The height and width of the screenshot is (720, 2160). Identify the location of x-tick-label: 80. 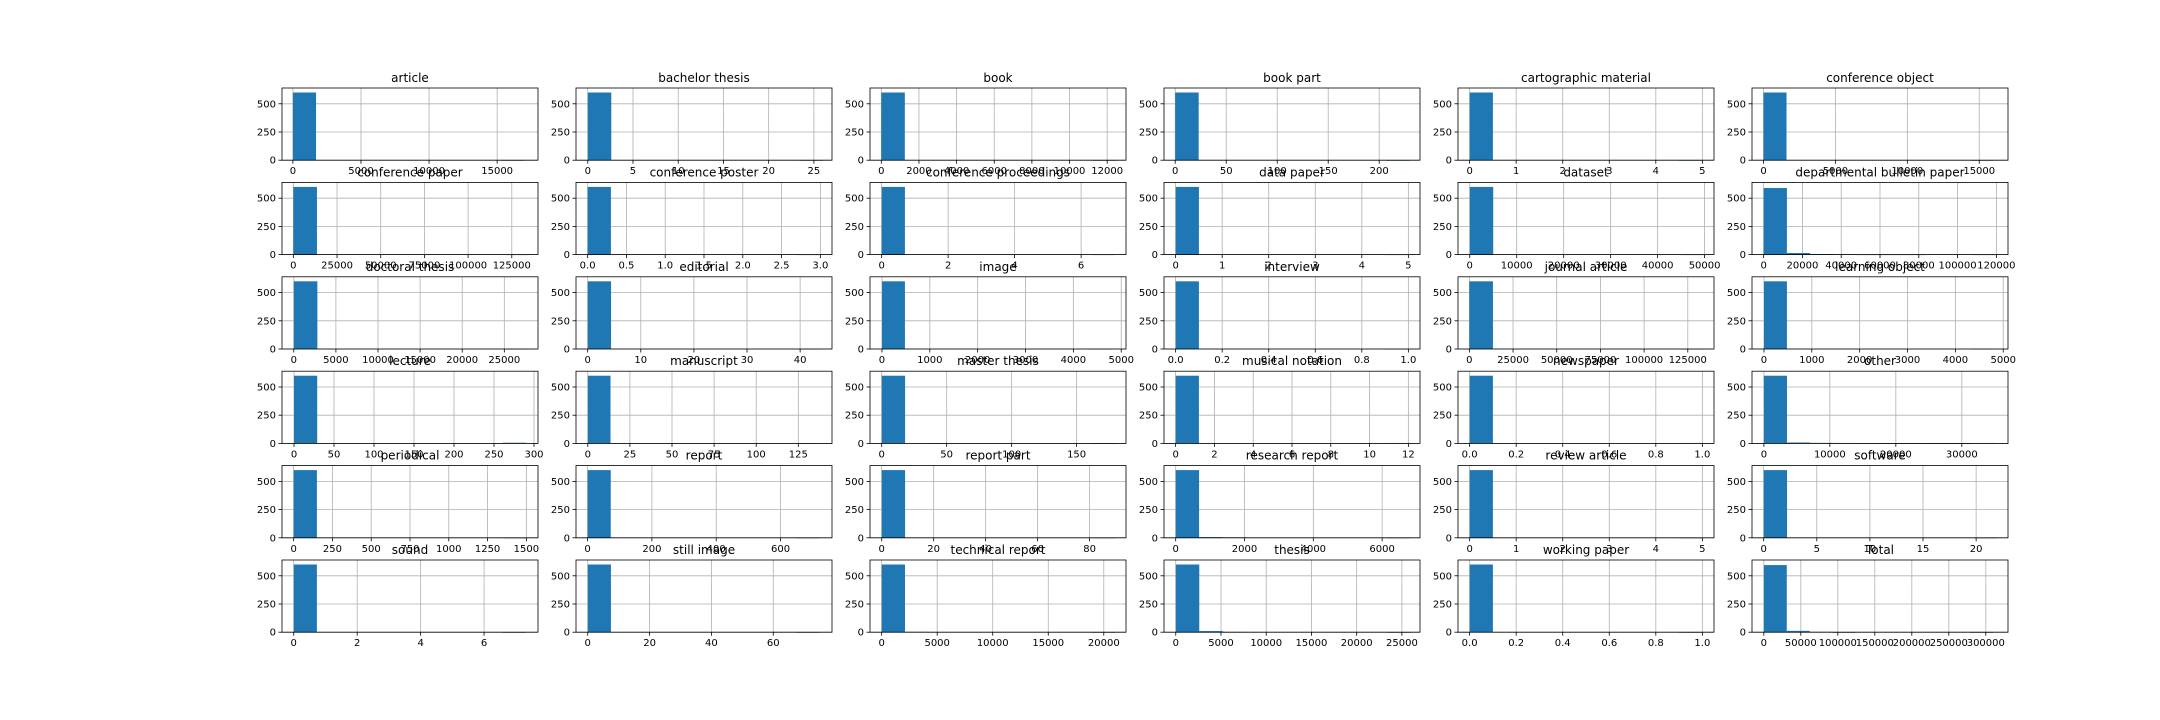
(1089, 549).